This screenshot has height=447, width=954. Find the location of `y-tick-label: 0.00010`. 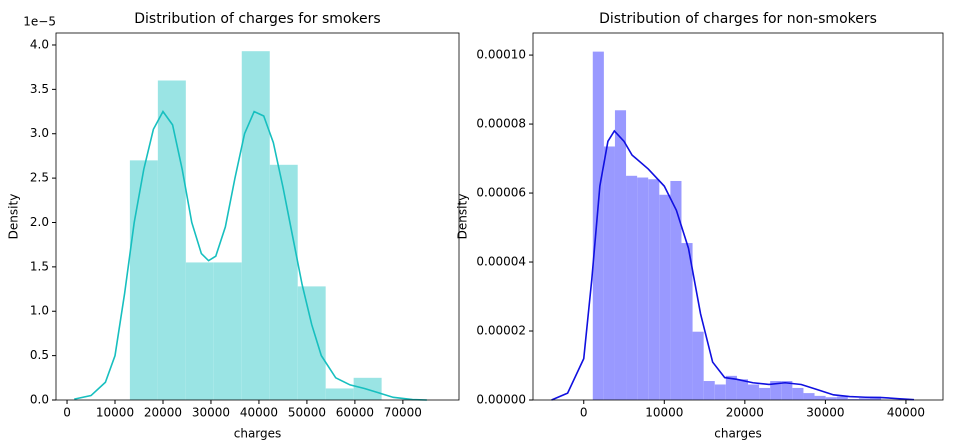

y-tick-label: 0.00010 is located at coordinates (501, 55).